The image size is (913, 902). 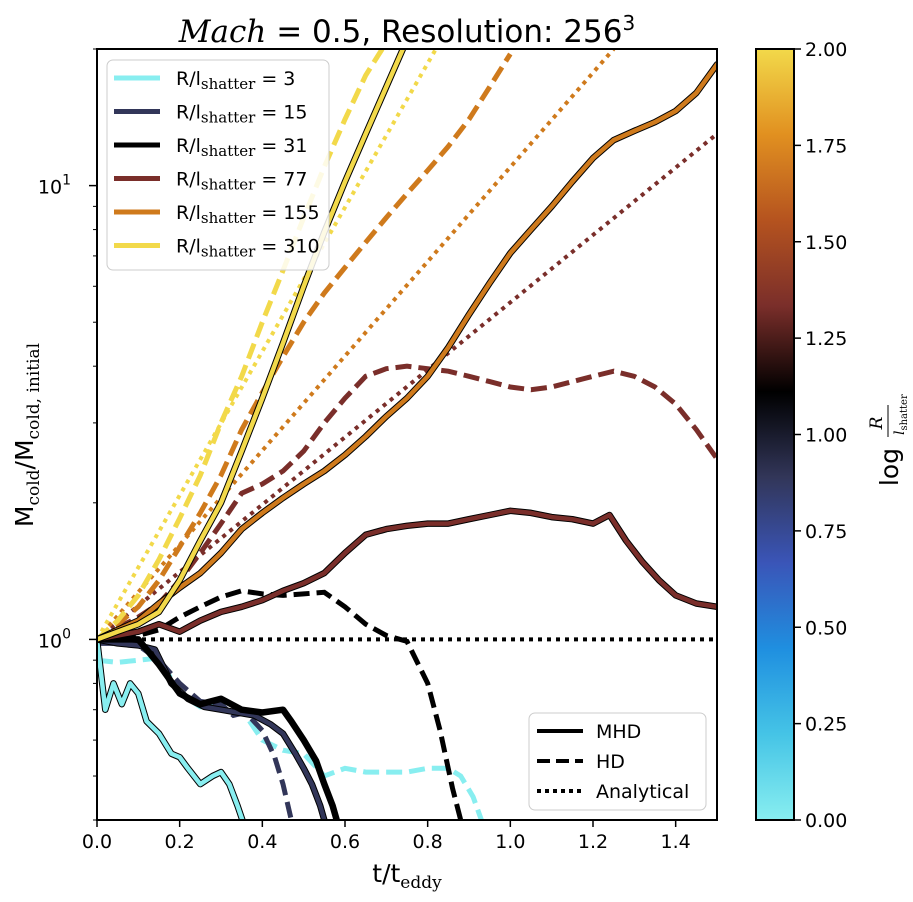 I want to click on x-tick-label: 0.4, so click(x=262, y=842).